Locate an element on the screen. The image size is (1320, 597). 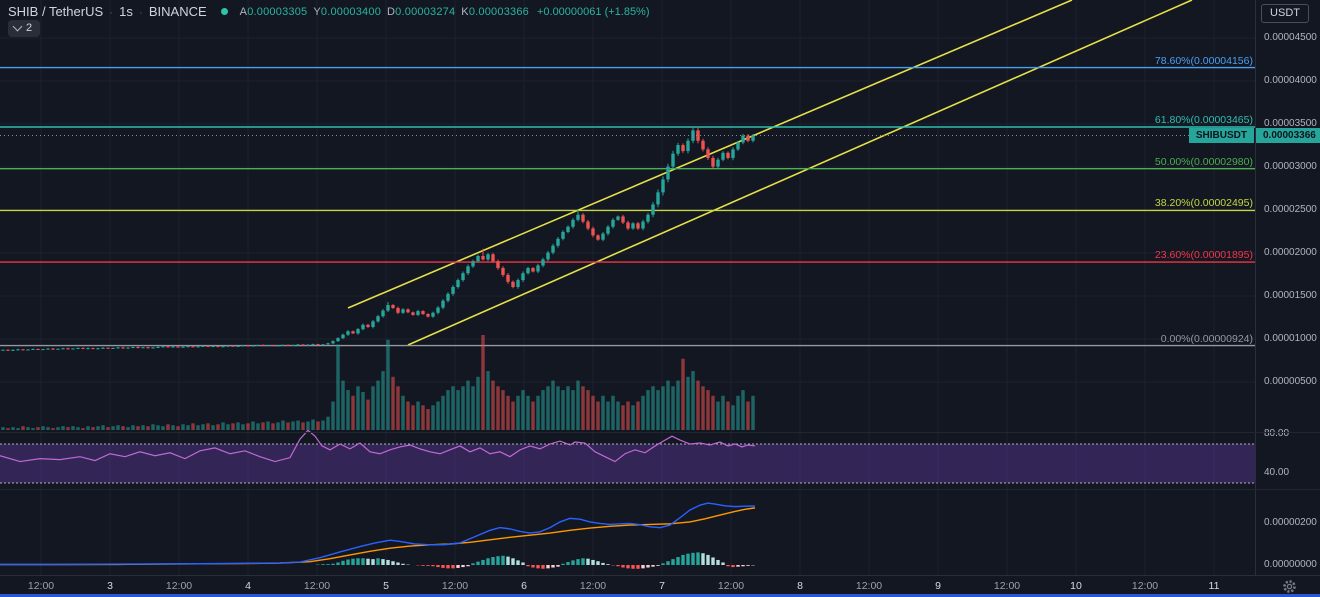
price-change-label: +0.00000061 (+1.85%) is located at coordinates (593, 11).